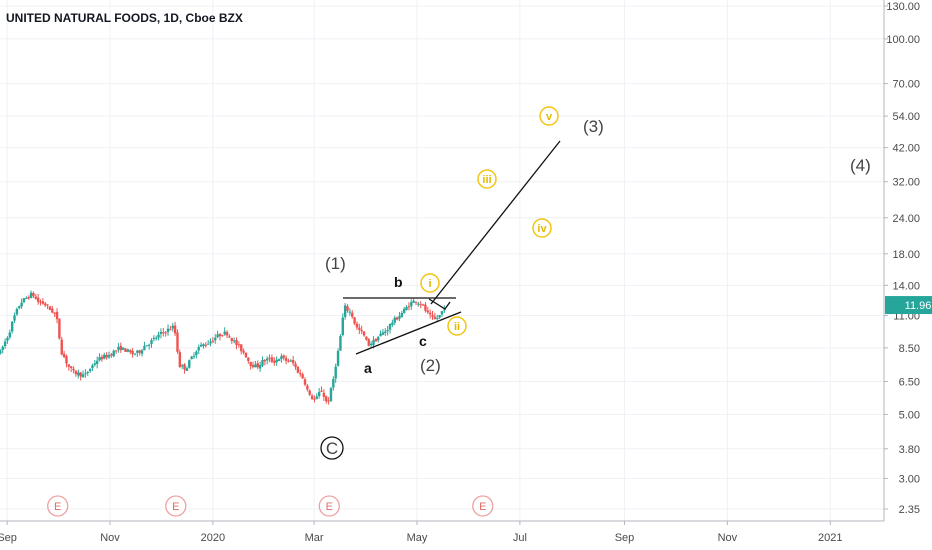 This screenshot has width=932, height=550. What do you see at coordinates (429, 284) in the screenshot?
I see `svg-text: i` at bounding box center [429, 284].